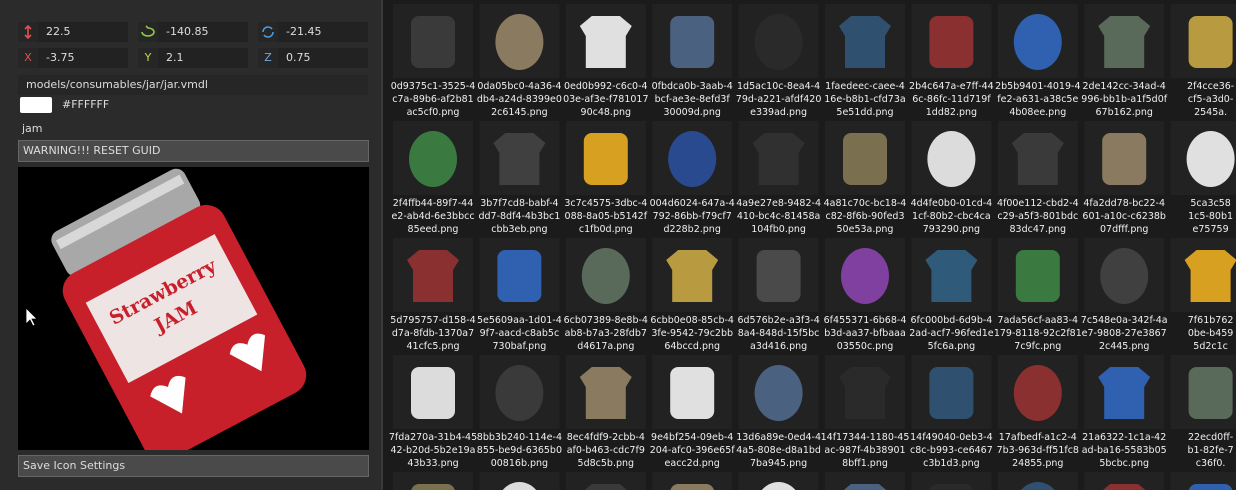  I want to click on file-name: d4617a.png, so click(605, 346).